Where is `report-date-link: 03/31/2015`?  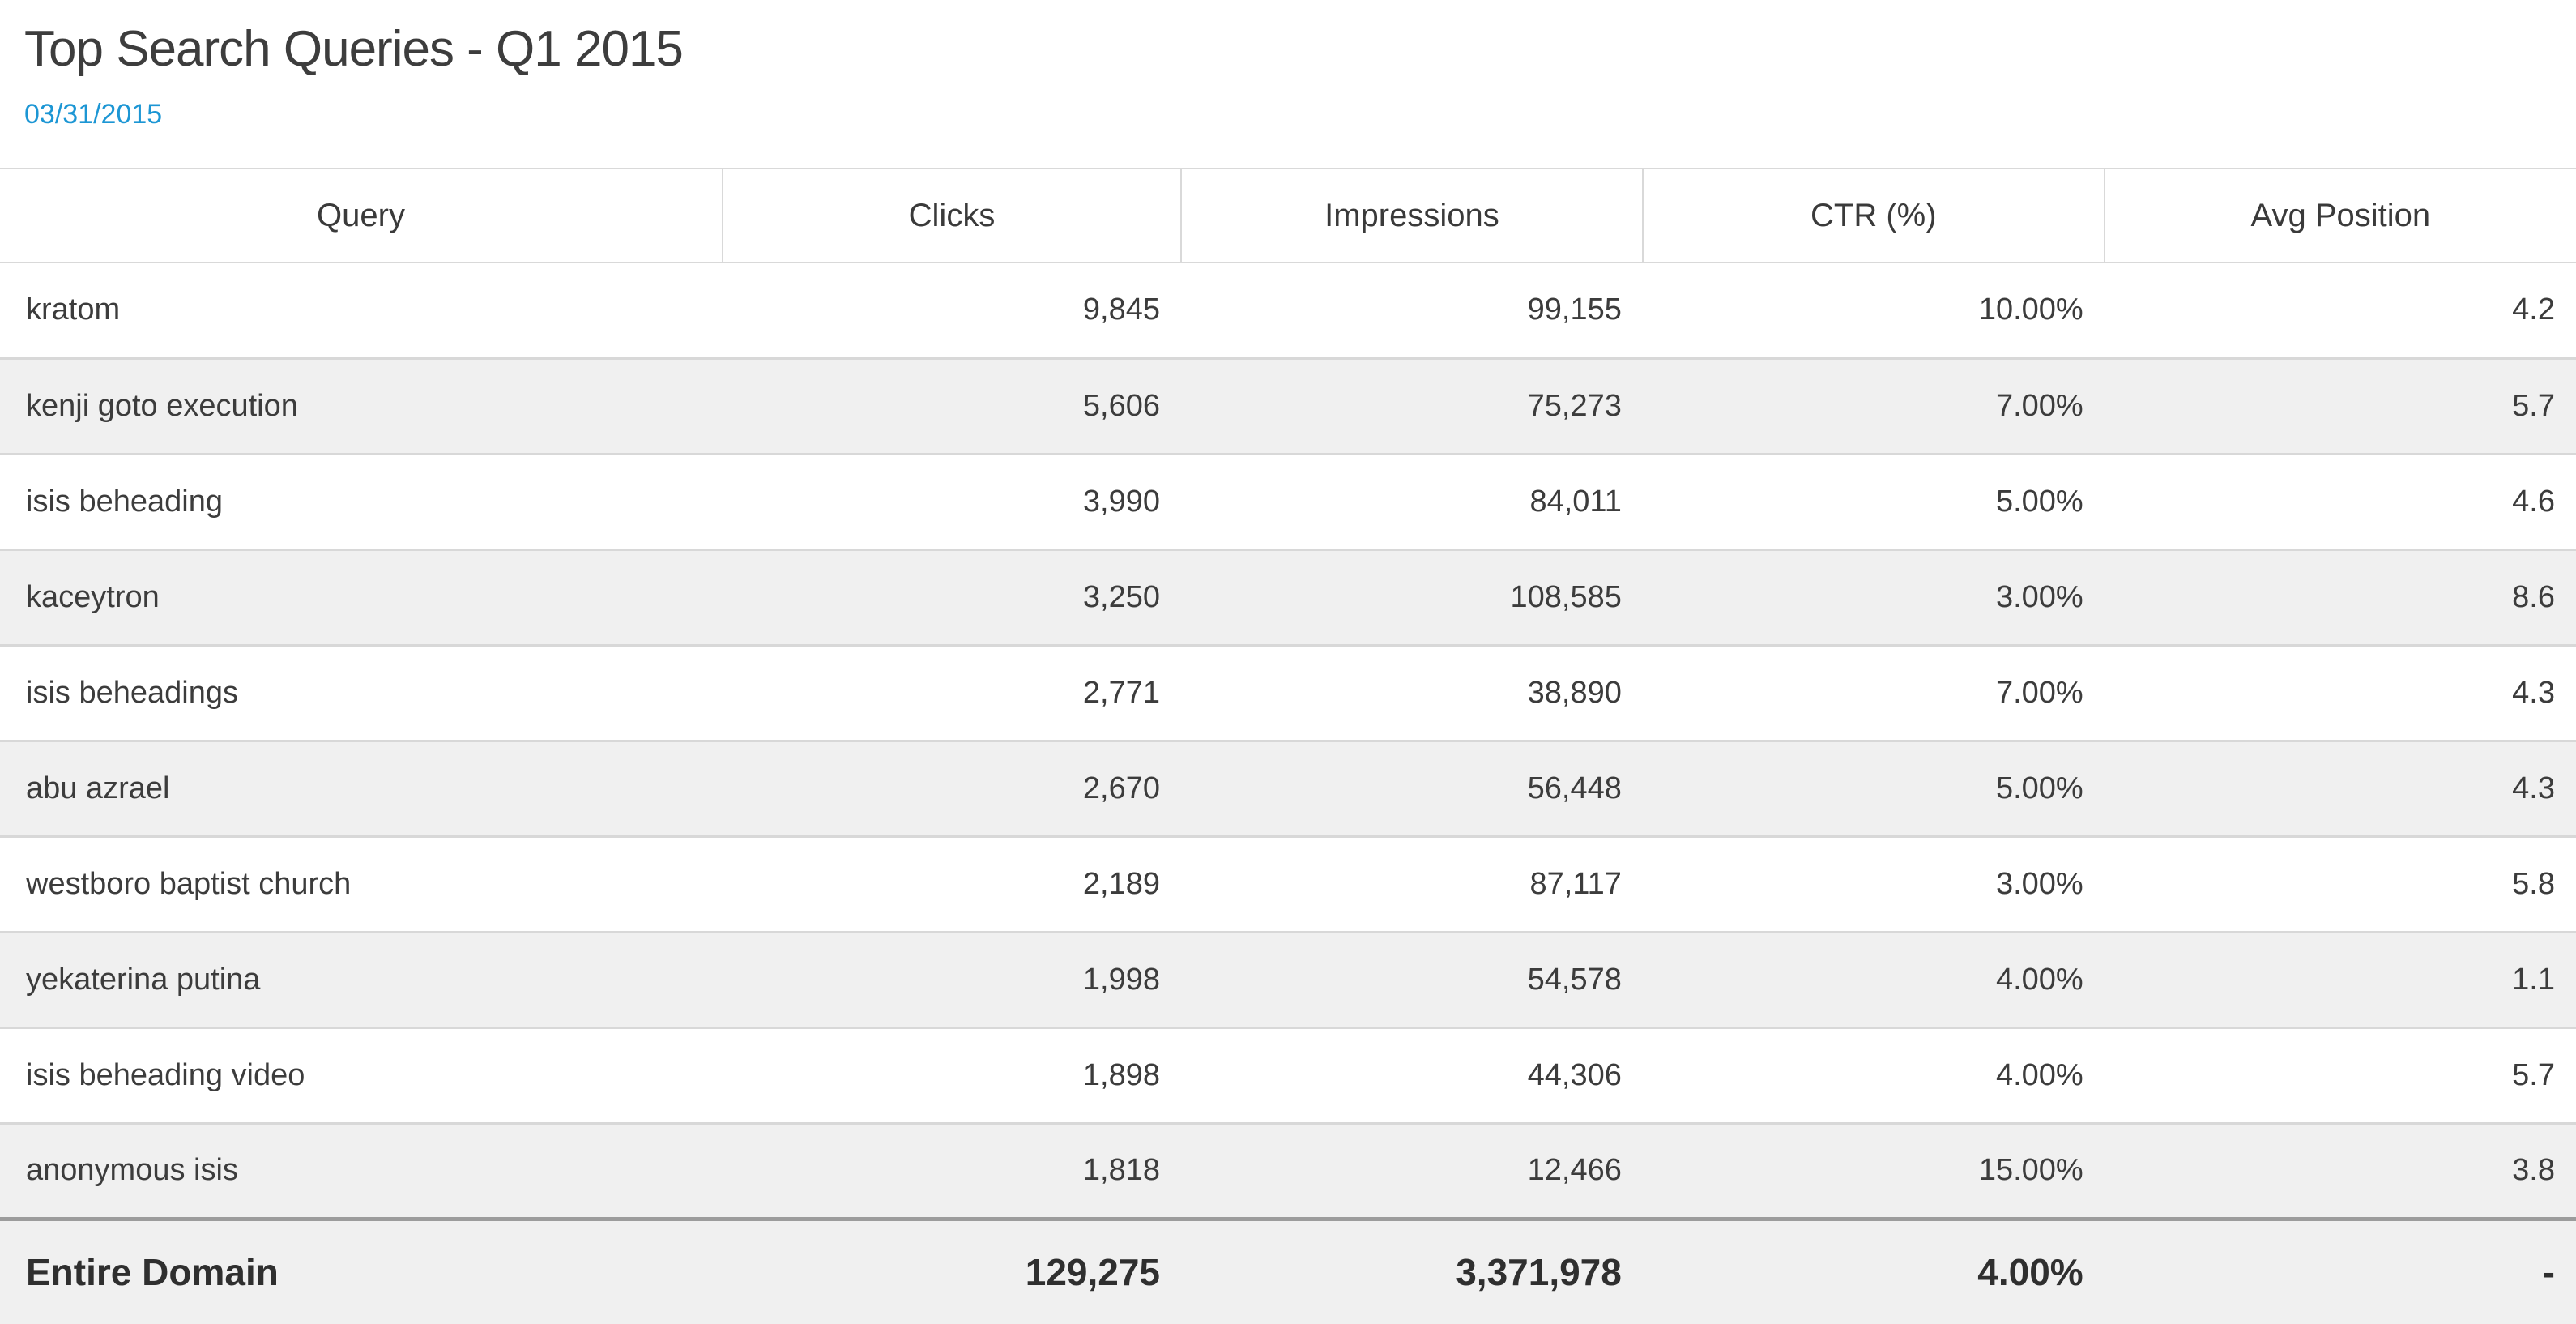
report-date-link: 03/31/2015 is located at coordinates (94, 114).